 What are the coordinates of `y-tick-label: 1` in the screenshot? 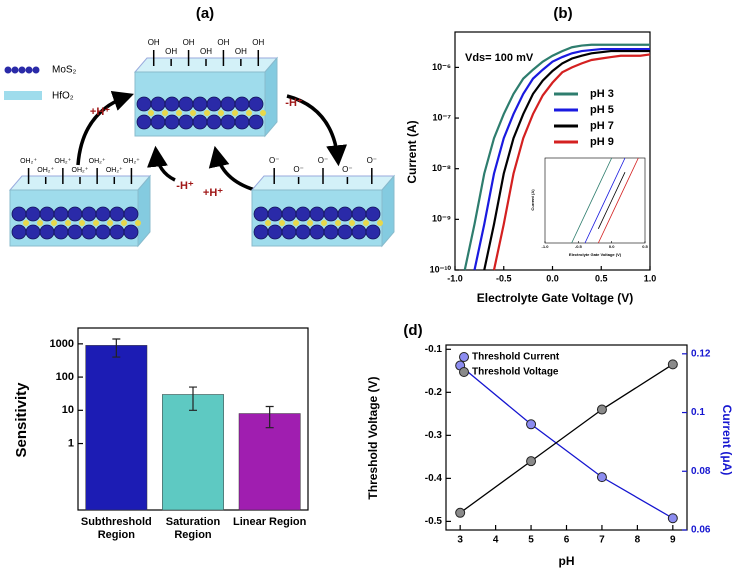 It's located at (71, 443).